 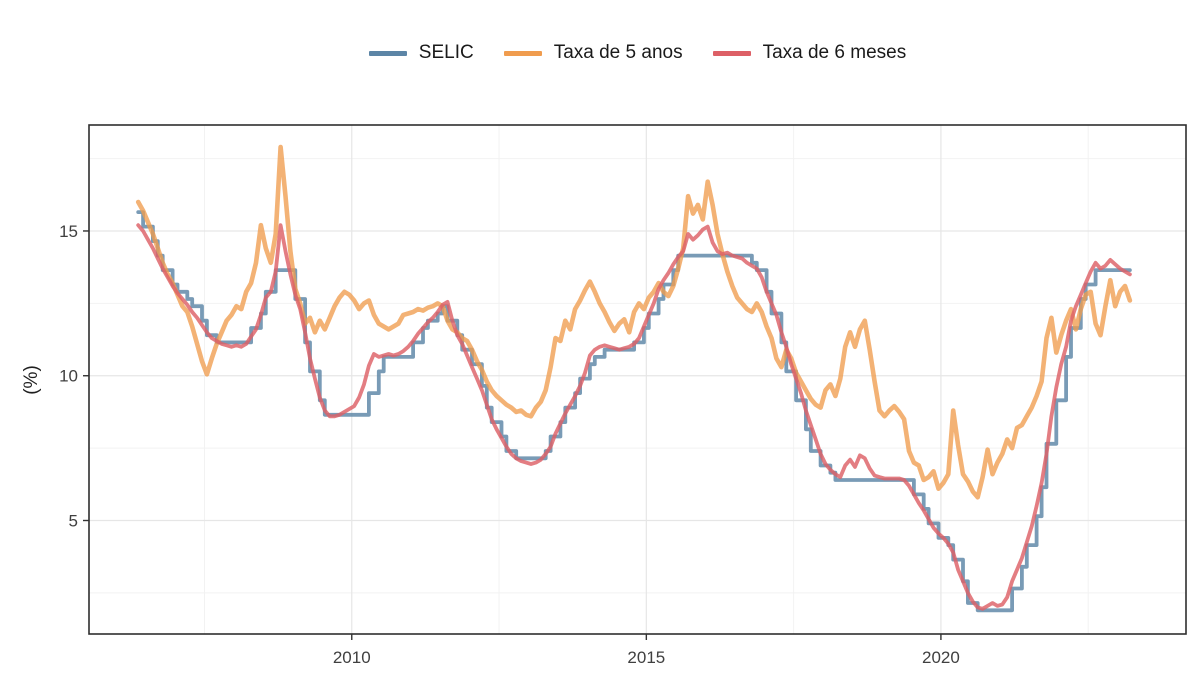 I want to click on selic-line-swatch, so click(x=387, y=53).